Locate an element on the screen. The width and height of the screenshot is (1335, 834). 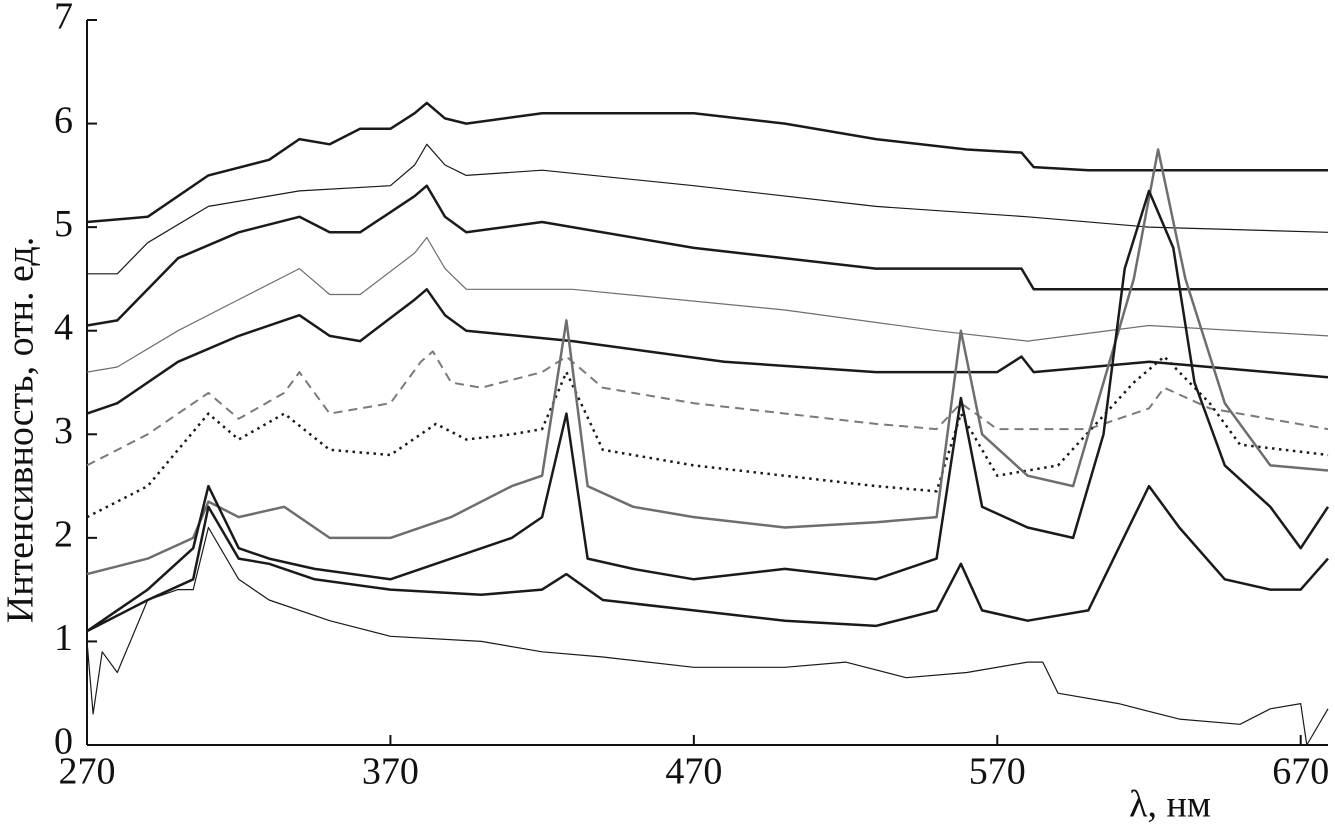
x-tick-label: 470 is located at coordinates (693, 772).